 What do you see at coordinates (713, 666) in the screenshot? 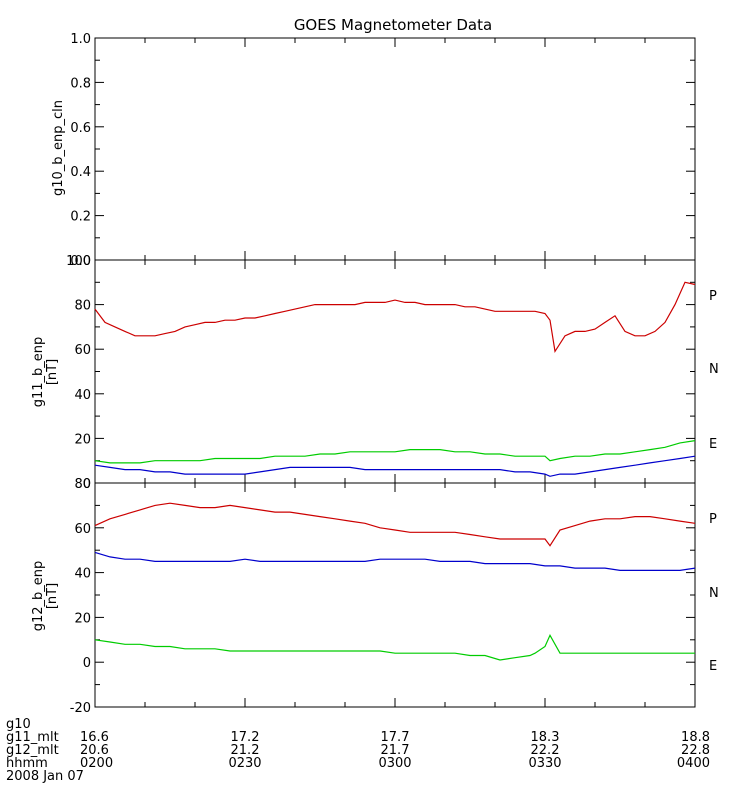
I see `panel-g12-legend-e: E` at bounding box center [713, 666].